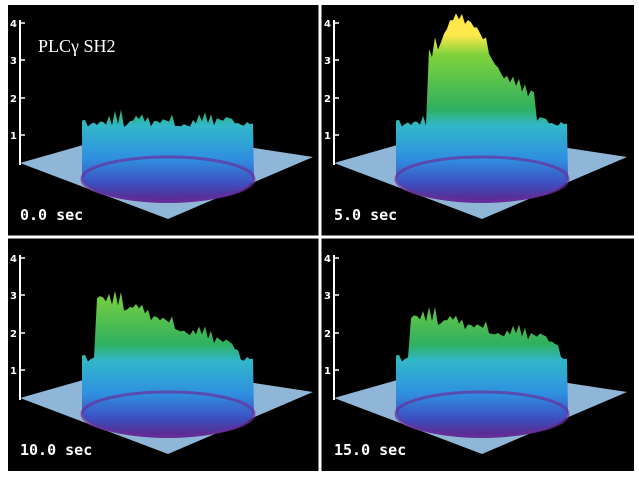  I want to click on time-label: 5.0 sec, so click(365, 215).